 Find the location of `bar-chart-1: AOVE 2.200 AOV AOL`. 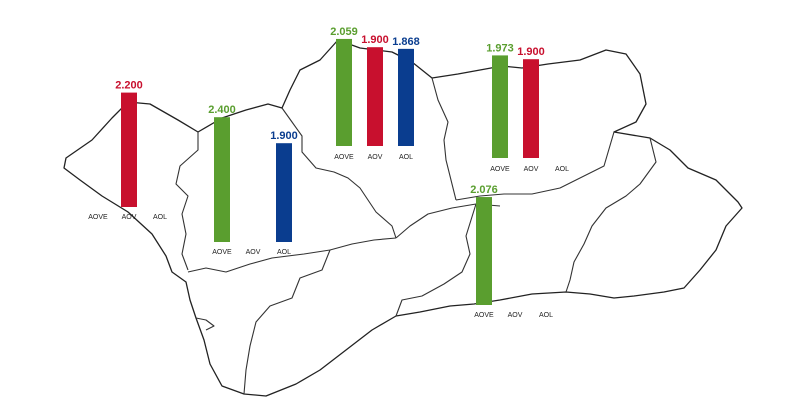

bar-chart-1: AOVE 2.200 AOV AOL is located at coordinates (127, 150).